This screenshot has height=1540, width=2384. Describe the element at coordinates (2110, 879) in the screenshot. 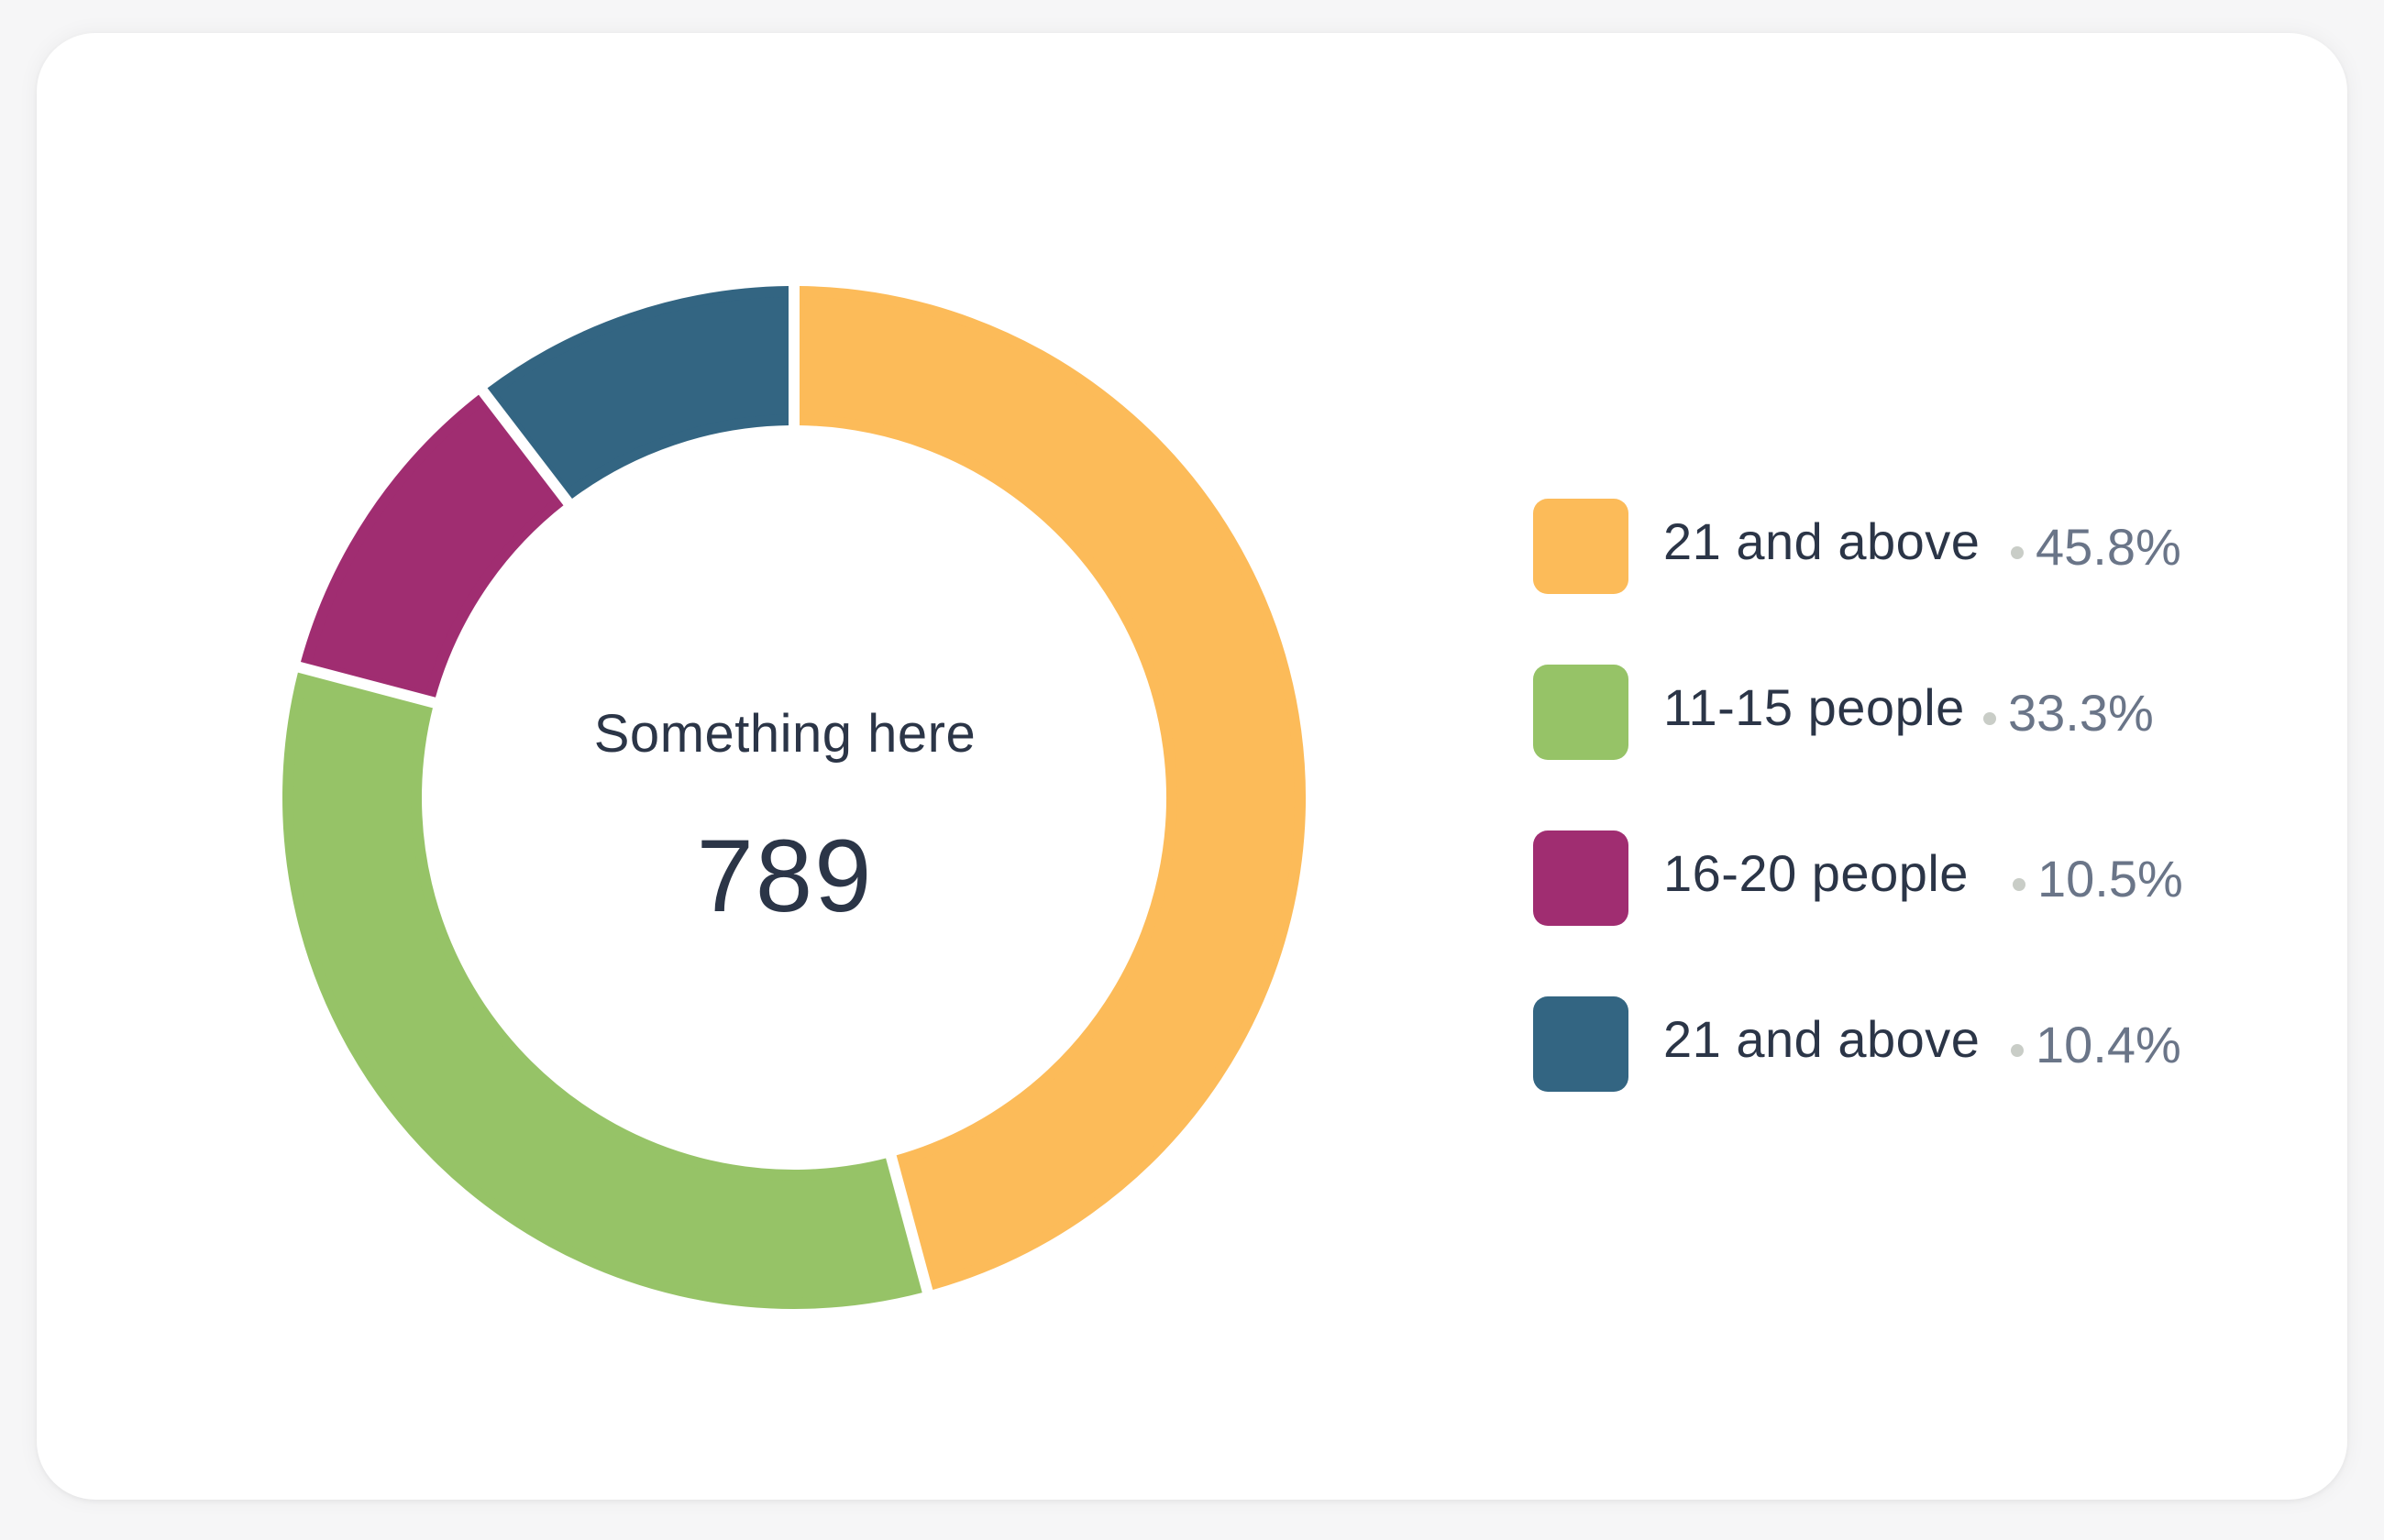

I see `legend-percentage: 10.5%` at that location.